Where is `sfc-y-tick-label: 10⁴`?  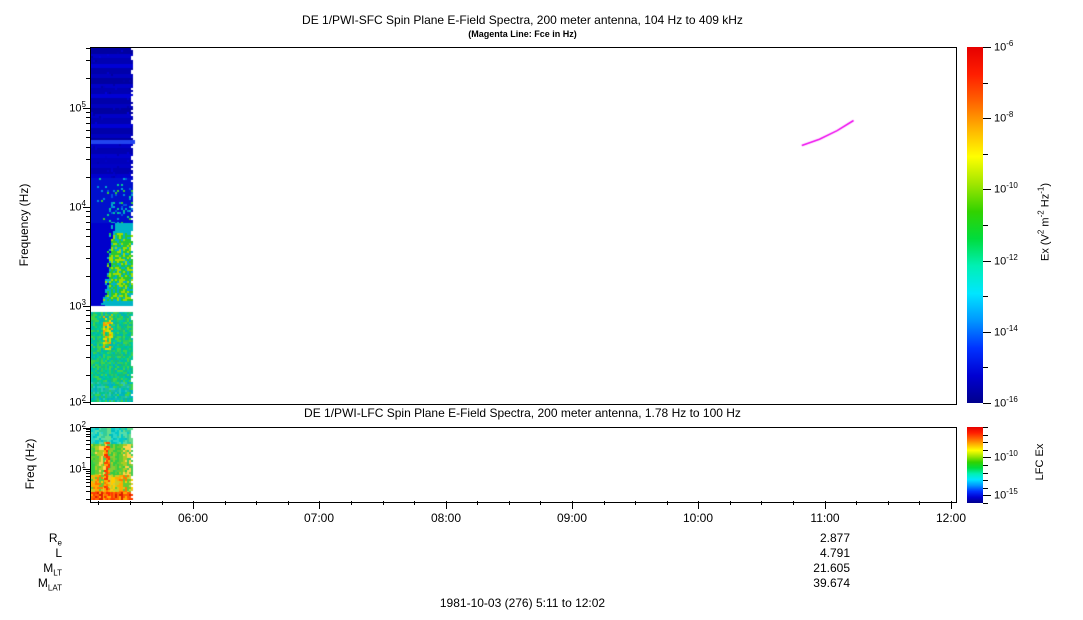 sfc-y-tick-label: 10⁴ is located at coordinates (77, 206).